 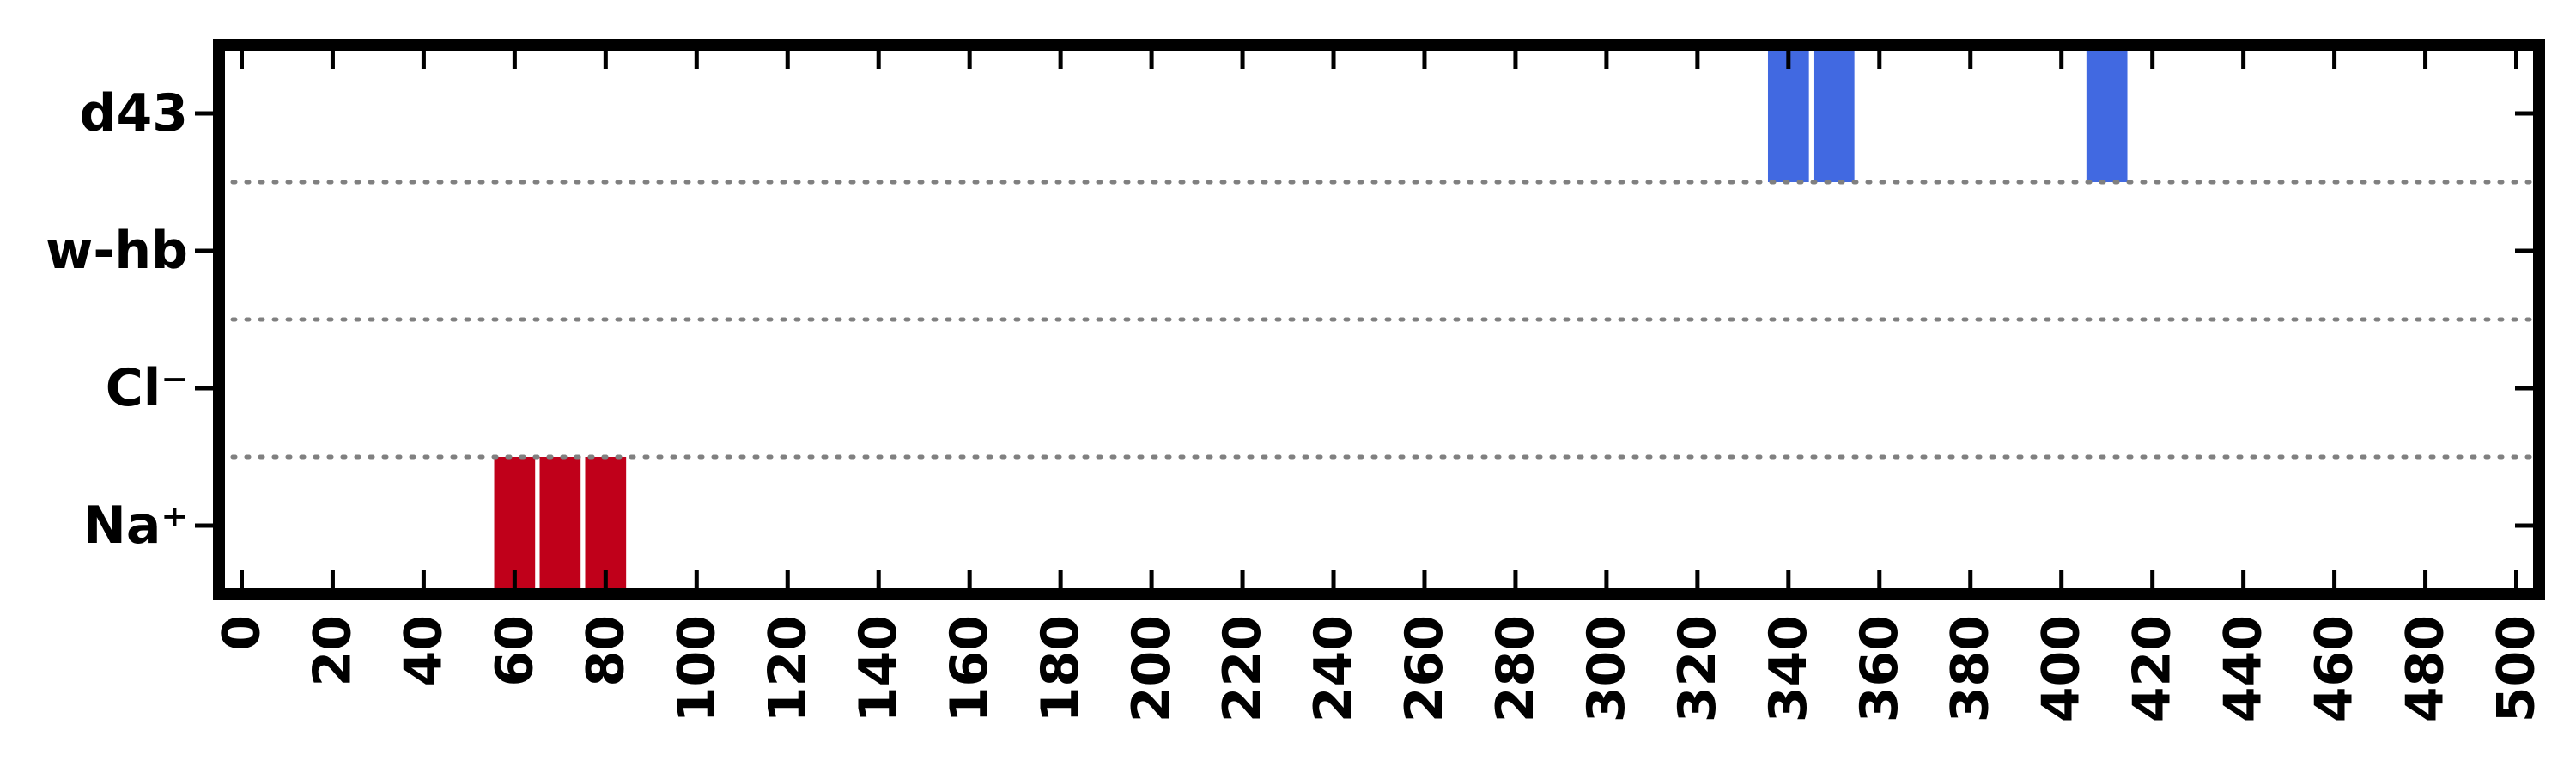 I want to click on x-tick-label: 200, so click(x=1151, y=668).